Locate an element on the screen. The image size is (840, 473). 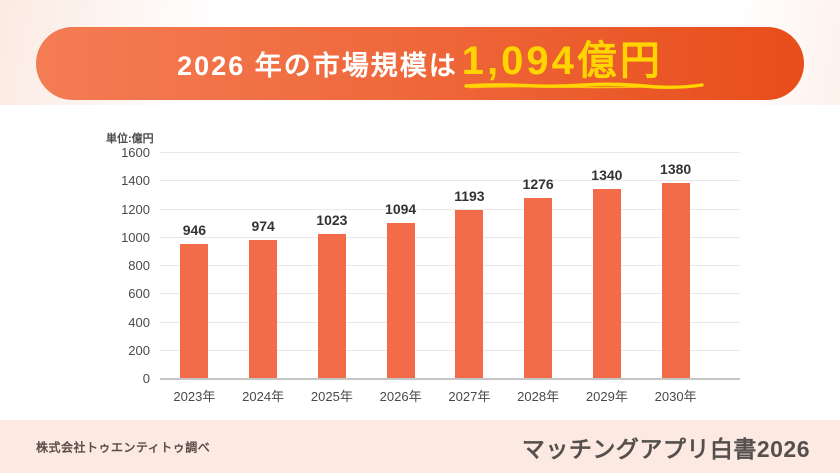
bar-column: 1094 is located at coordinates (400, 265).